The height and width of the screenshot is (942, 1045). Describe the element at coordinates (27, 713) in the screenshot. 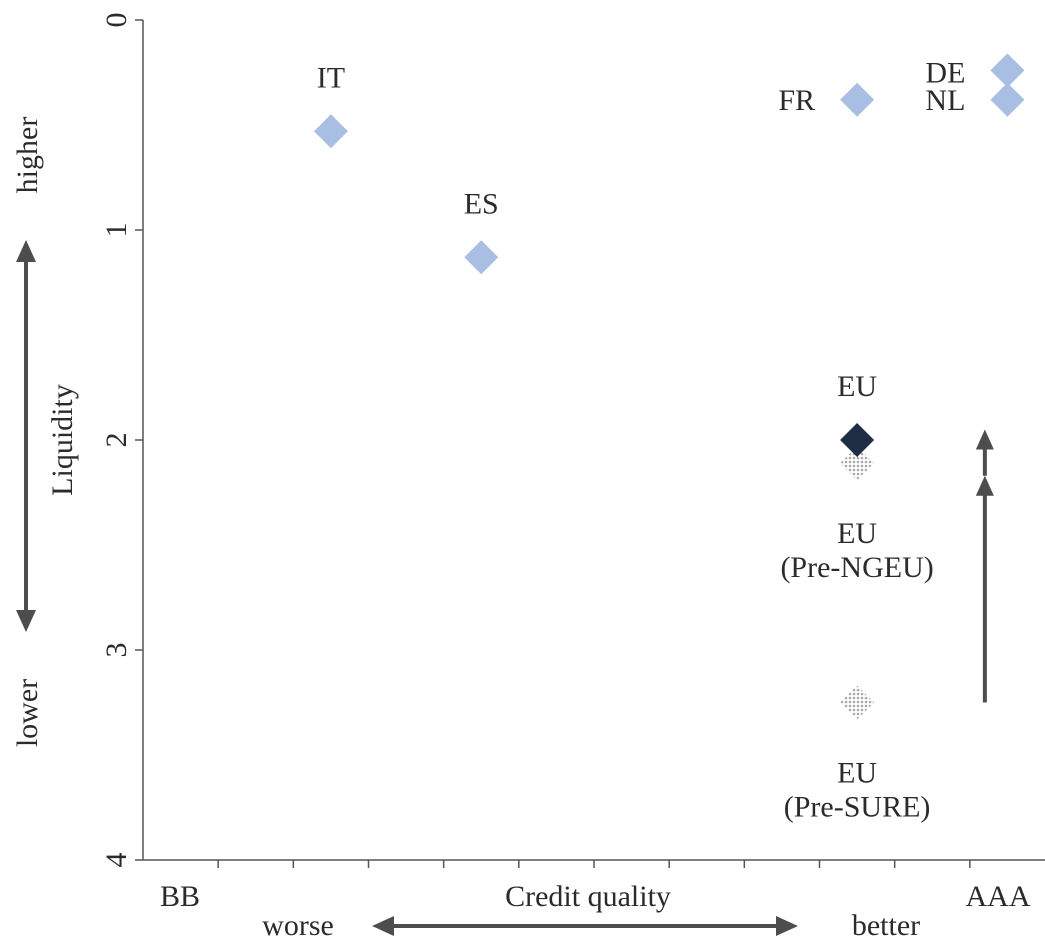

I see `y-direction-label-lower: lower` at that location.